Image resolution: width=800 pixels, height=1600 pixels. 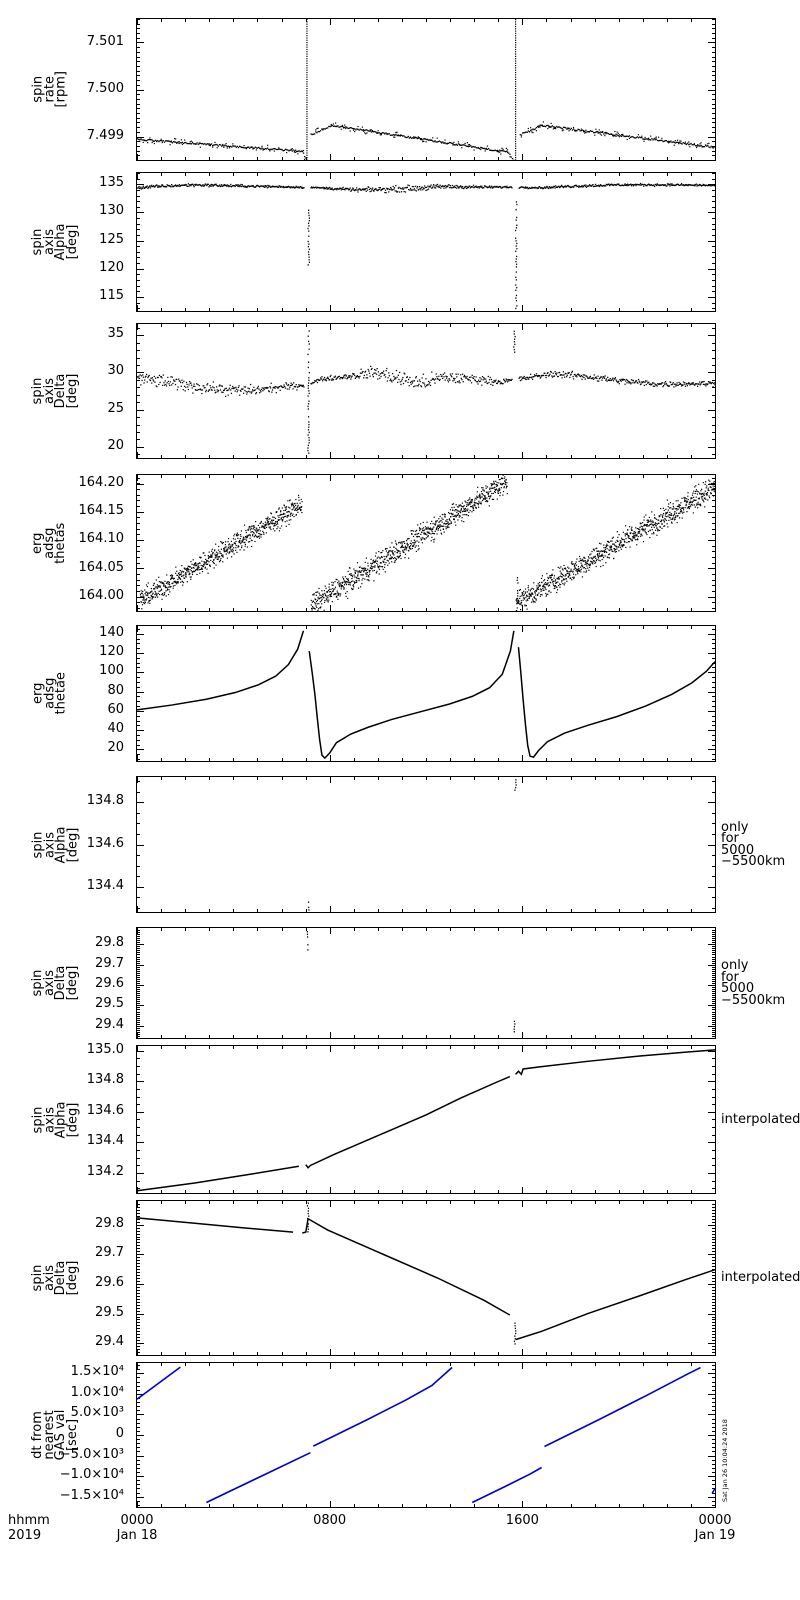 I want to click on xtick-sublabel: Jan 18, so click(x=137, y=1535).